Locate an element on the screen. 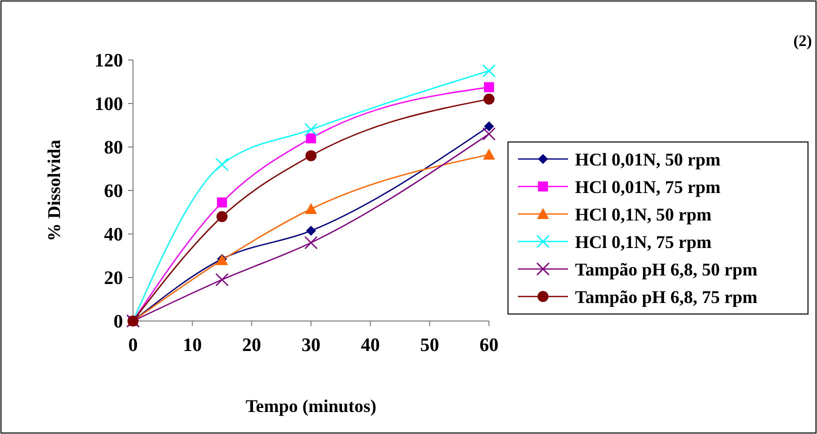 The height and width of the screenshot is (434, 817). x-tick-label: 10 is located at coordinates (192, 345).